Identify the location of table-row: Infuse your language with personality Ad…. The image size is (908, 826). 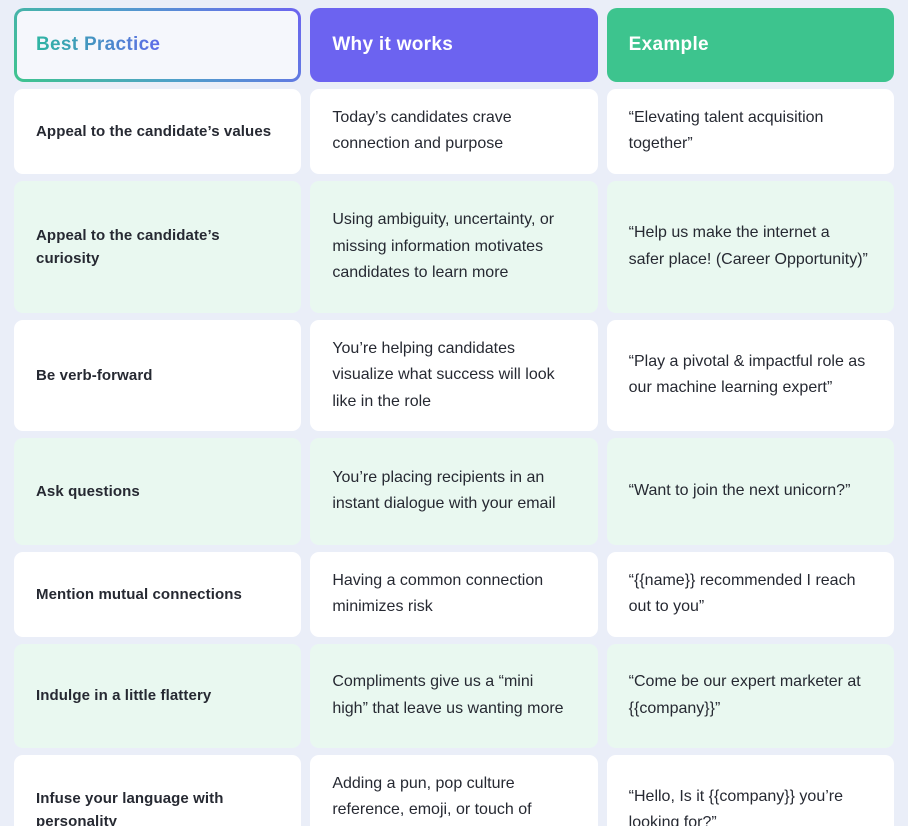
(454, 790).